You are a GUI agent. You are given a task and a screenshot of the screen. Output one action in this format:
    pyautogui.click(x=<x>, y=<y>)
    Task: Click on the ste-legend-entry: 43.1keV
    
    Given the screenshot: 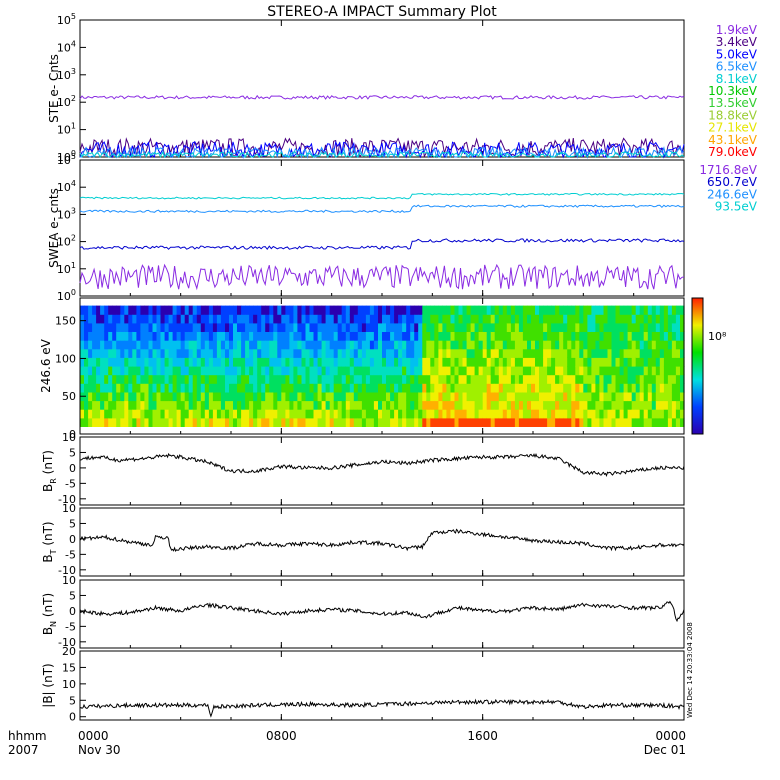 What is the action you would take?
    pyautogui.click(x=733, y=140)
    